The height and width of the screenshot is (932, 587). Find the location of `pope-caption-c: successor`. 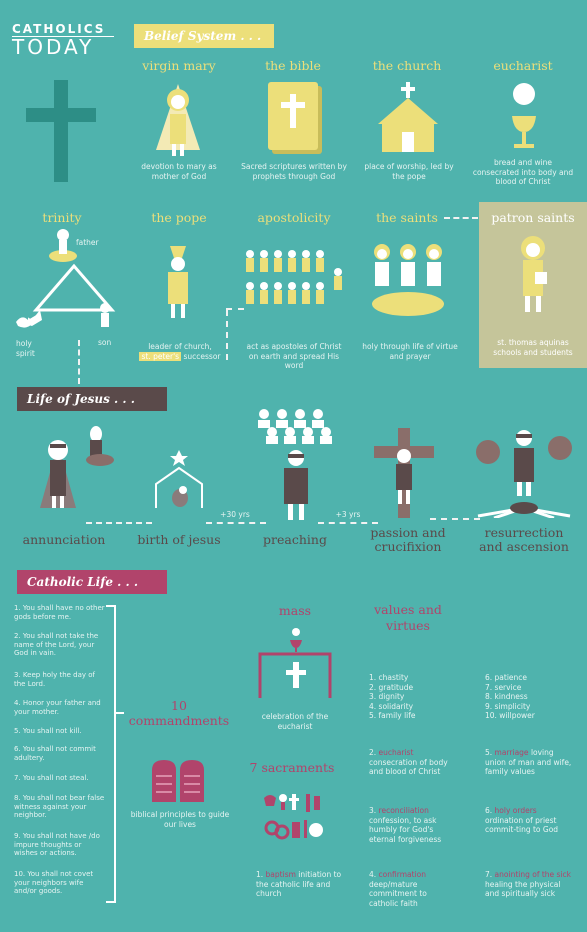

pope-caption-c: successor is located at coordinates (202, 356).